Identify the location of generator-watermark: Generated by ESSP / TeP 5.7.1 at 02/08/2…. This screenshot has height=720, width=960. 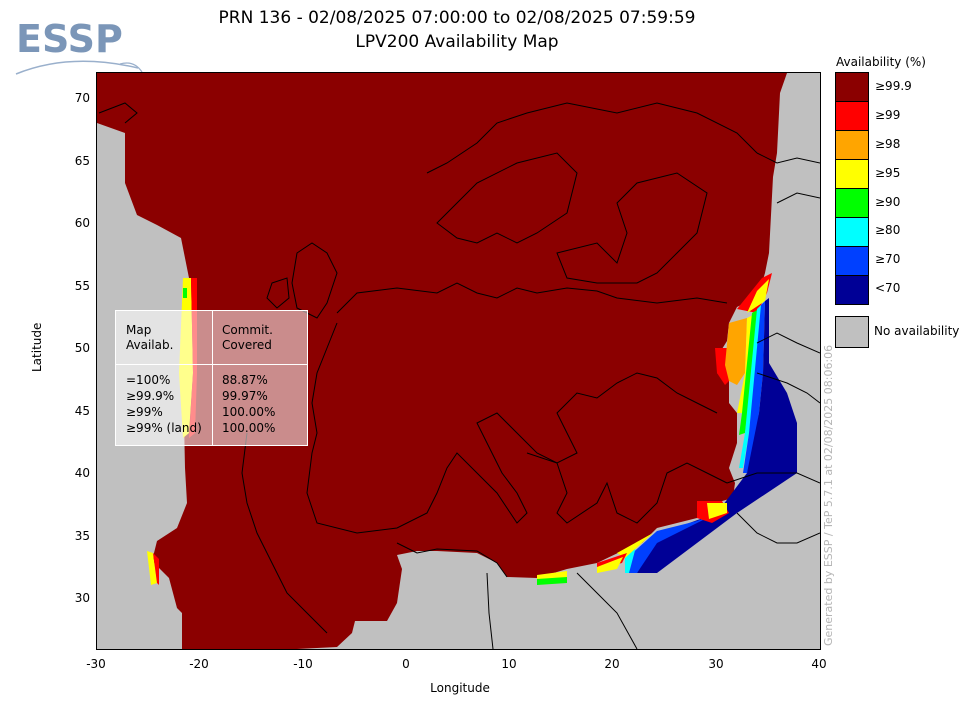
(828, 495).